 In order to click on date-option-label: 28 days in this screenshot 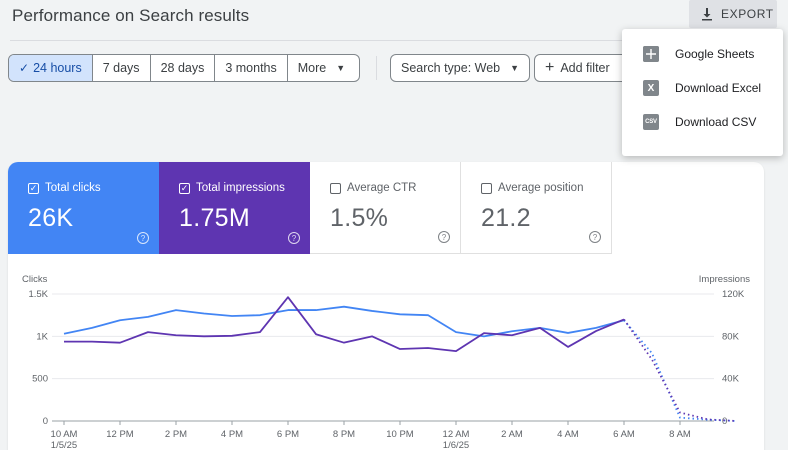, I will do `click(182, 68)`.